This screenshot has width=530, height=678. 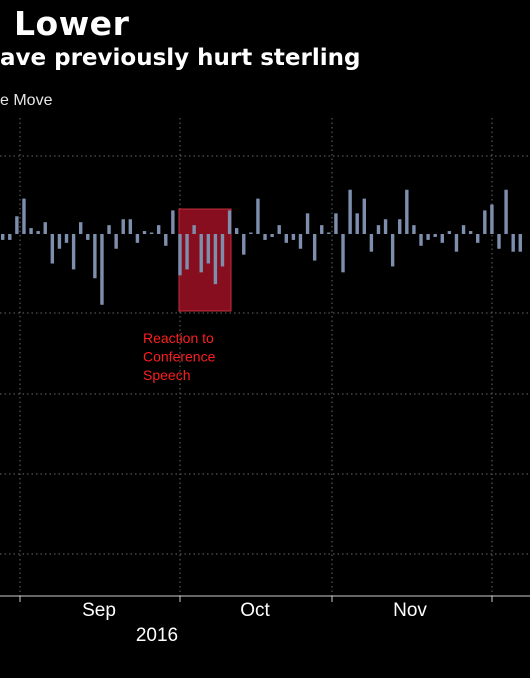 I want to click on annotation-line-2: Speech, so click(x=166, y=375).